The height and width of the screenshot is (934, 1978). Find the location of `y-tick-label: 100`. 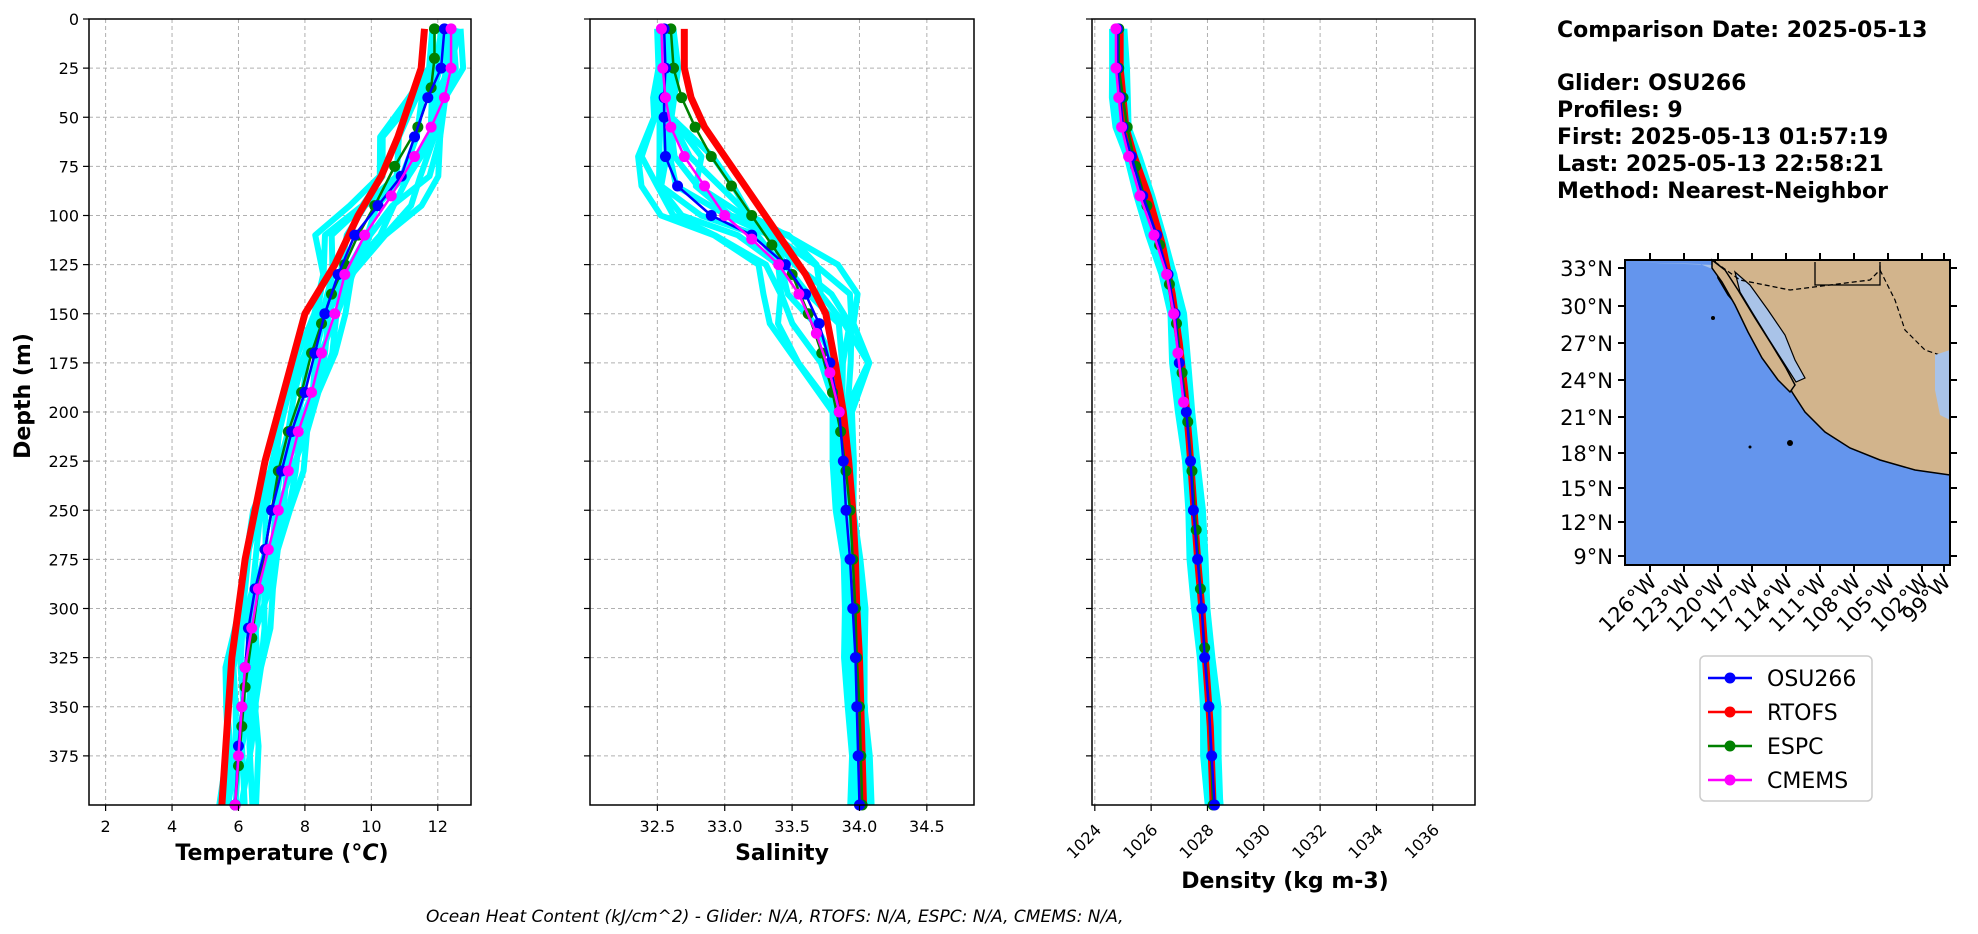

y-tick-label: 100 is located at coordinates (63, 216).